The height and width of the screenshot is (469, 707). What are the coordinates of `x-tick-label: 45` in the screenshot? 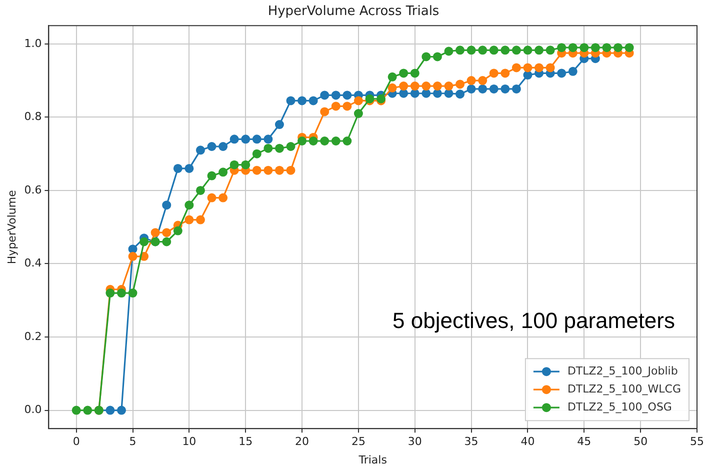 It's located at (584, 441).